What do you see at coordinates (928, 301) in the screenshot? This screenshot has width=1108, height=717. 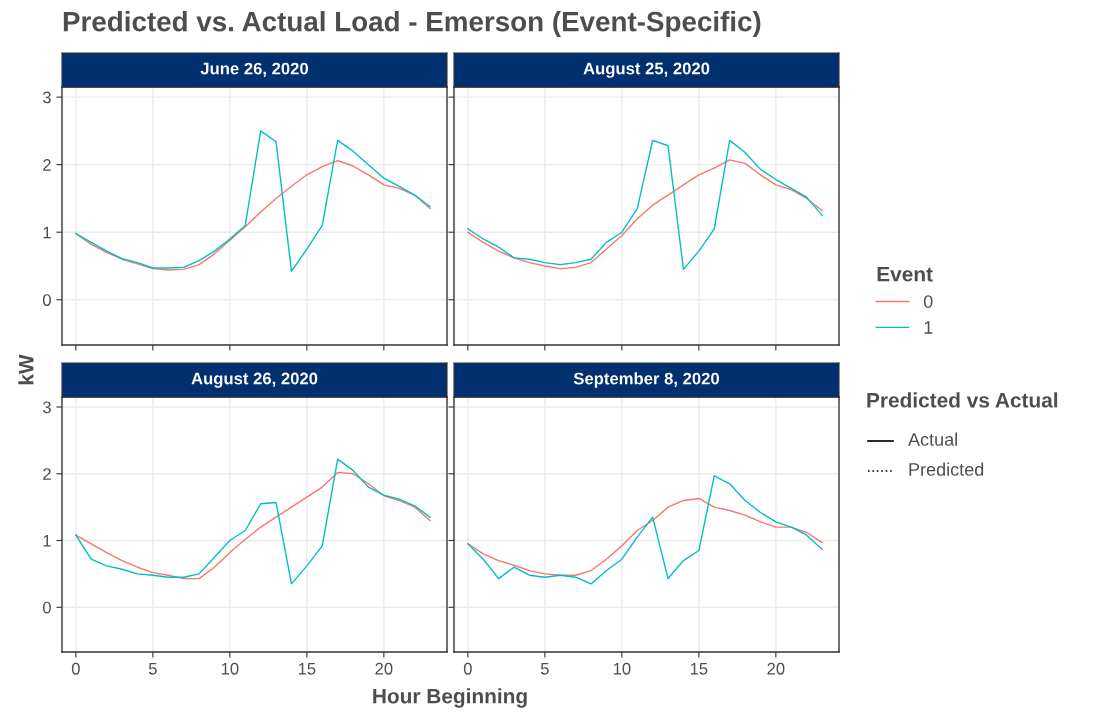 I see `legend-label: 0` at bounding box center [928, 301].